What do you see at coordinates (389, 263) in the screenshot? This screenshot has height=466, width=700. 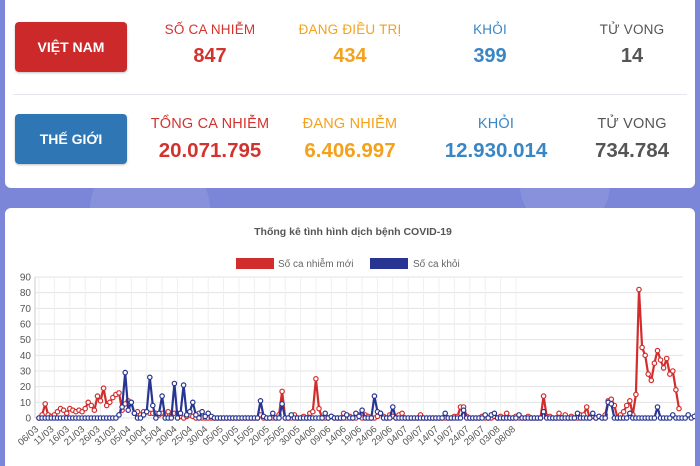 I see `legend-swatch-recovered` at bounding box center [389, 263].